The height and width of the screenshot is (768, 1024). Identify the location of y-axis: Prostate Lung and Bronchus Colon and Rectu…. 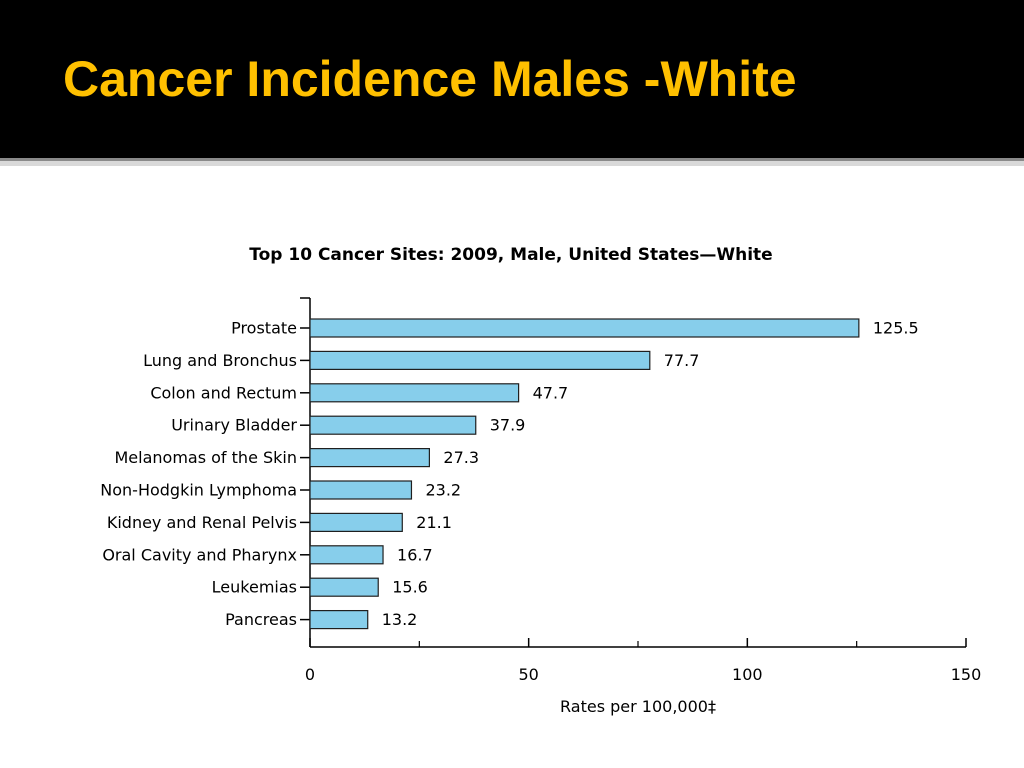
(205, 472).